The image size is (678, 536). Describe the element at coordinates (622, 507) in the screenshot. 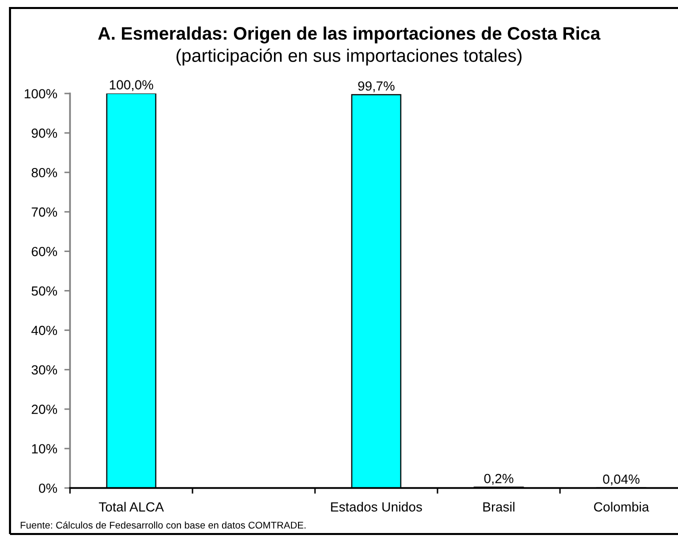

I see `x-tick-label: Colombia` at that location.